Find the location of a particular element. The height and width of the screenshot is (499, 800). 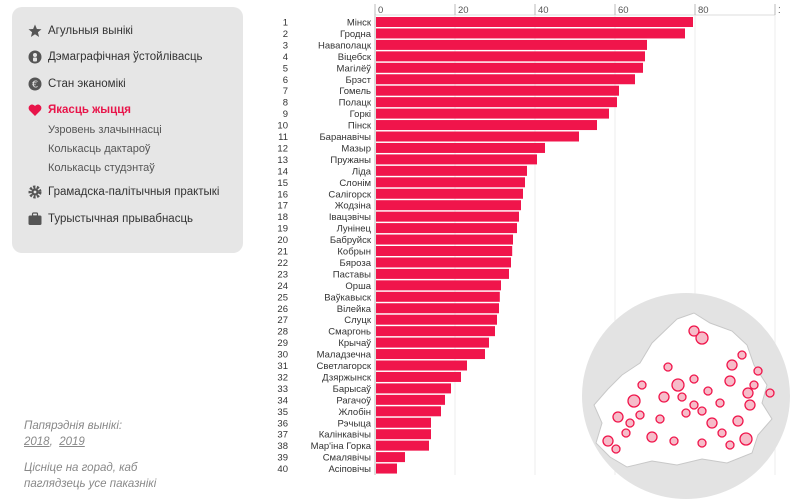

city-label: Маладзечна is located at coordinates (344, 355).